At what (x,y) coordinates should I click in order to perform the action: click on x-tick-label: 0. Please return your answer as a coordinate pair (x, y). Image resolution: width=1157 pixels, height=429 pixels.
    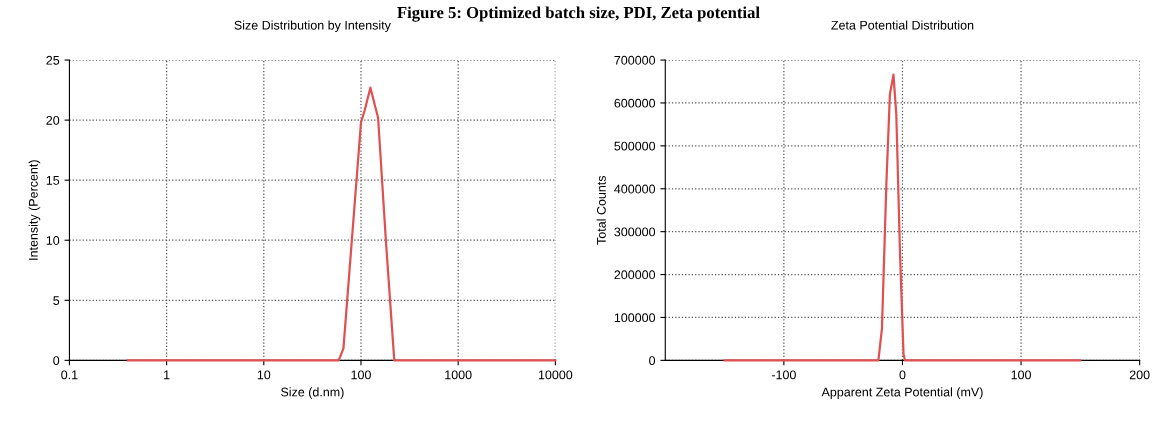
    Looking at the image, I should click on (902, 375).